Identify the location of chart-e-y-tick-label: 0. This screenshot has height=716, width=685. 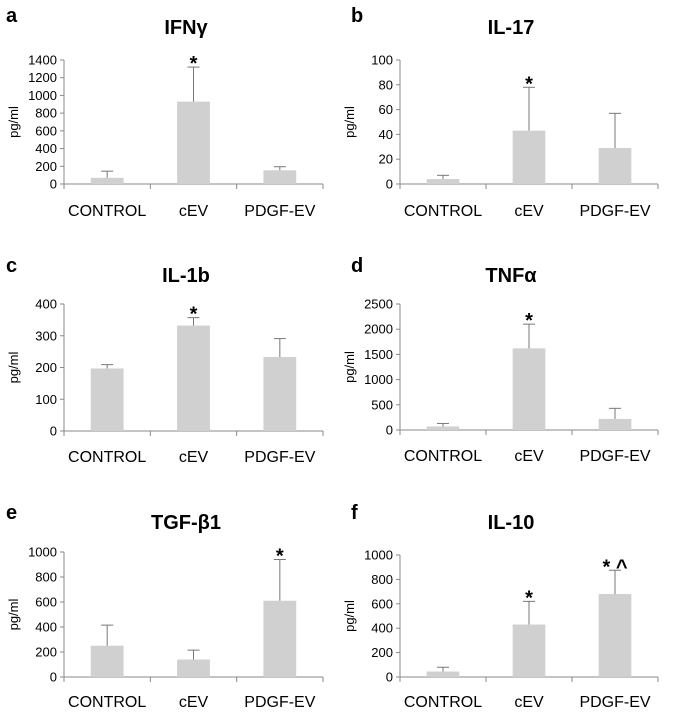
(53, 677).